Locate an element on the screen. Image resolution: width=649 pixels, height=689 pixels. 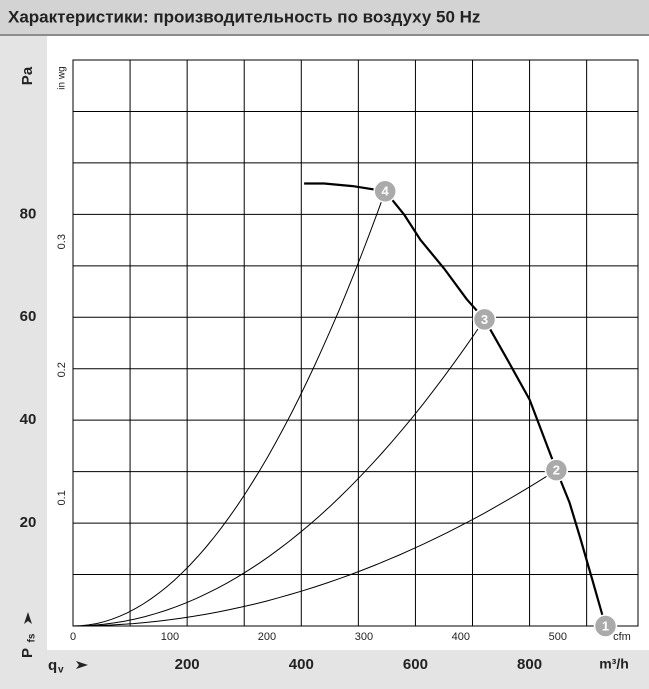
x-tick-label: 400 is located at coordinates (301, 664).